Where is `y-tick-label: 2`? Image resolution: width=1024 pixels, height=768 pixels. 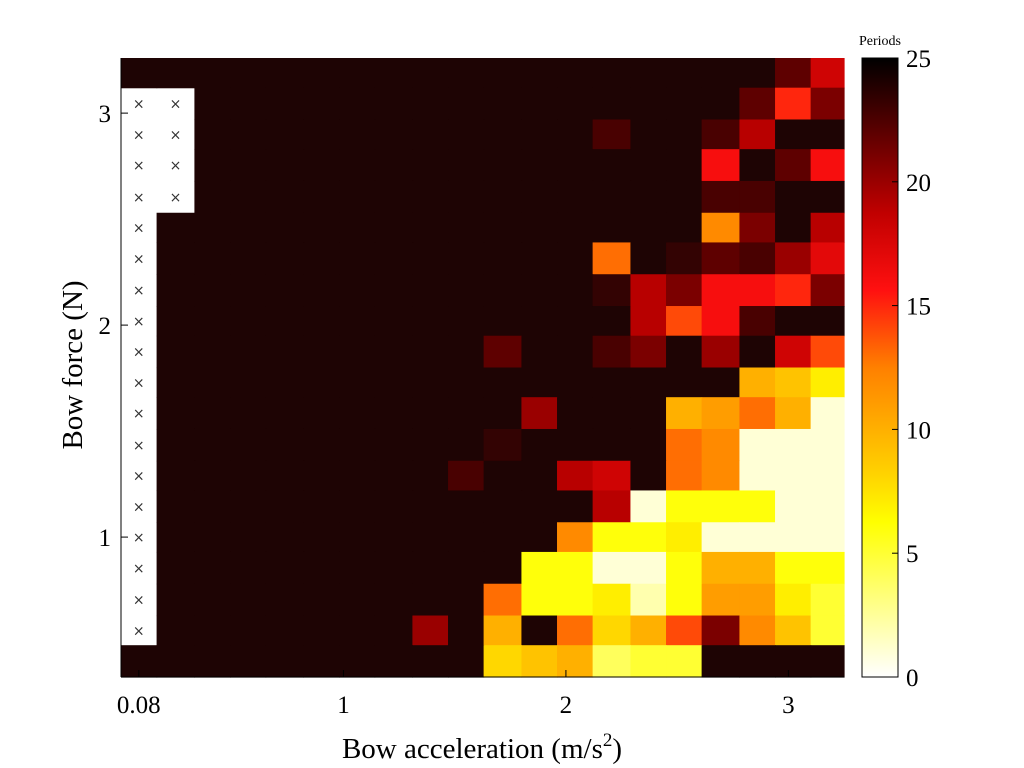 y-tick-label: 2 is located at coordinates (105, 326).